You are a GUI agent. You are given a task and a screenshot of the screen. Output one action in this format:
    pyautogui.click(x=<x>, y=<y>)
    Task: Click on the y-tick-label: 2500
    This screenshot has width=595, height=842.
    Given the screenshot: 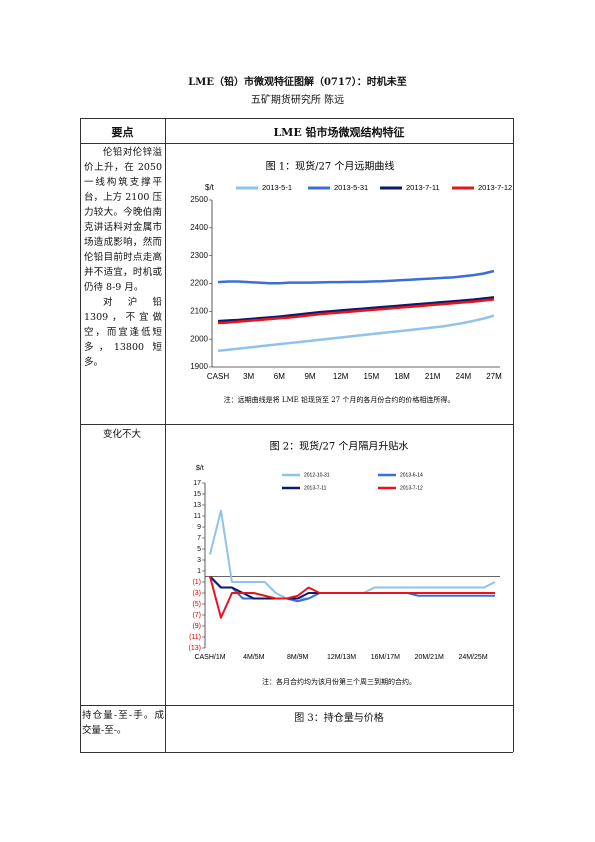 What is the action you would take?
    pyautogui.click(x=199, y=199)
    